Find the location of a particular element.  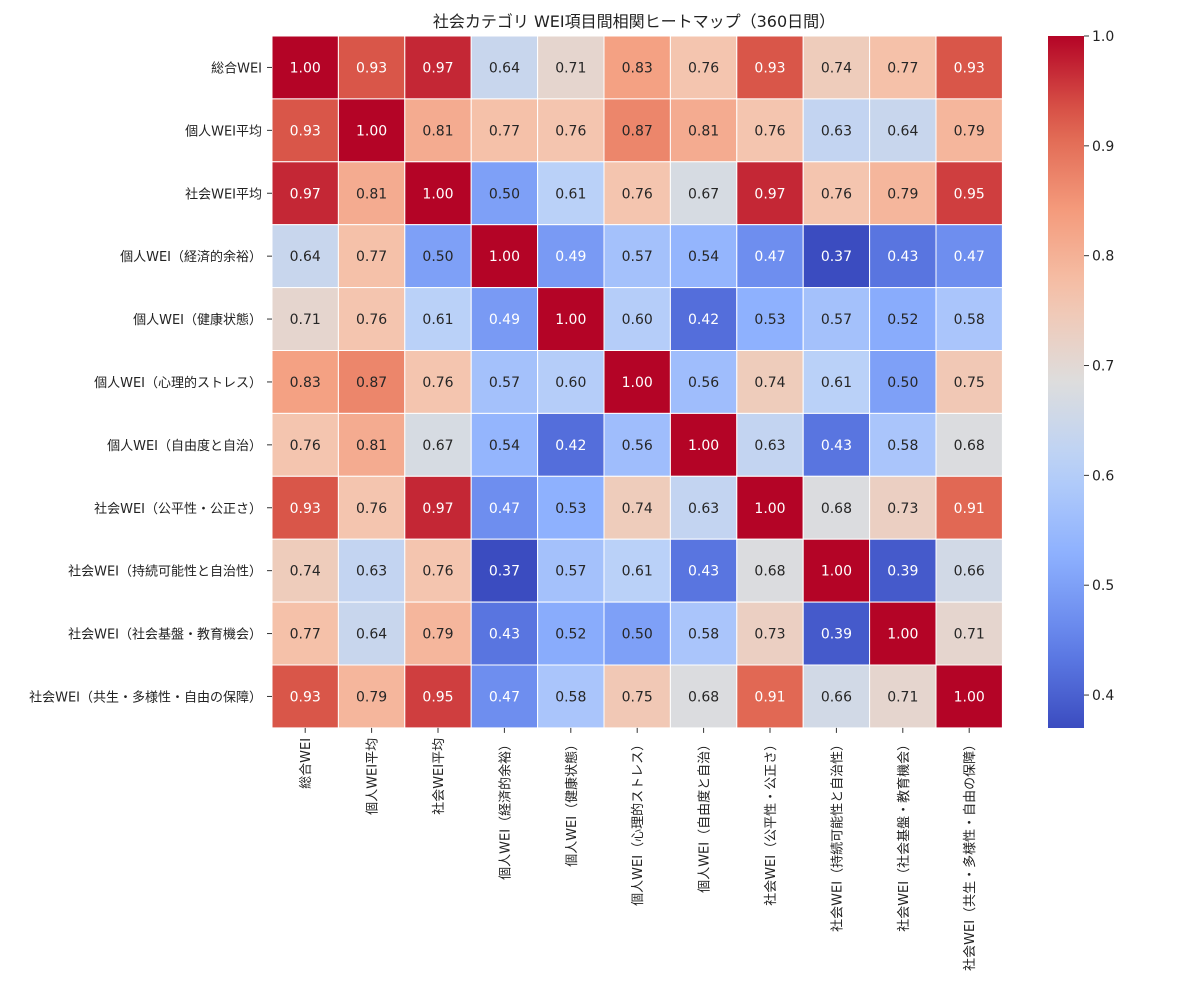

cell-value-label: 0.61 is located at coordinates (437, 320).